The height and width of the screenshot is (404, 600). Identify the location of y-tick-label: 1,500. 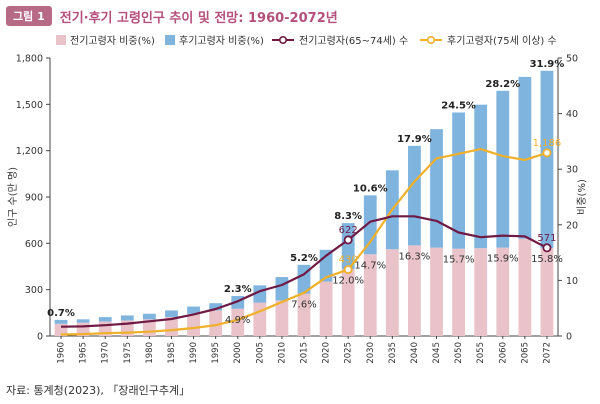
(29, 105).